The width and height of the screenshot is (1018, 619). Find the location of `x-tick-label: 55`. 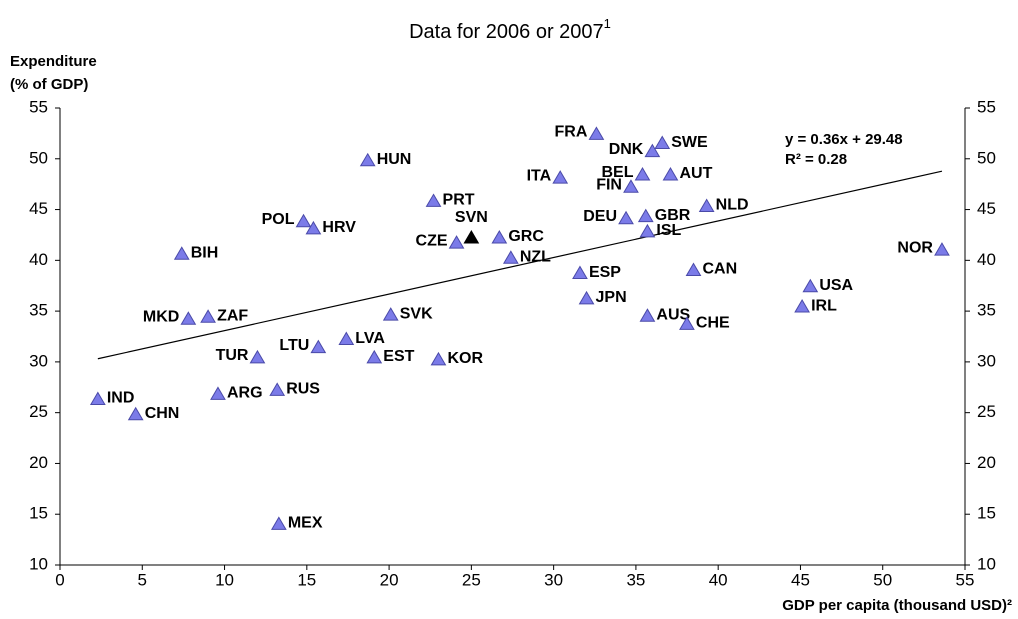

x-tick-label: 55 is located at coordinates (965, 579).